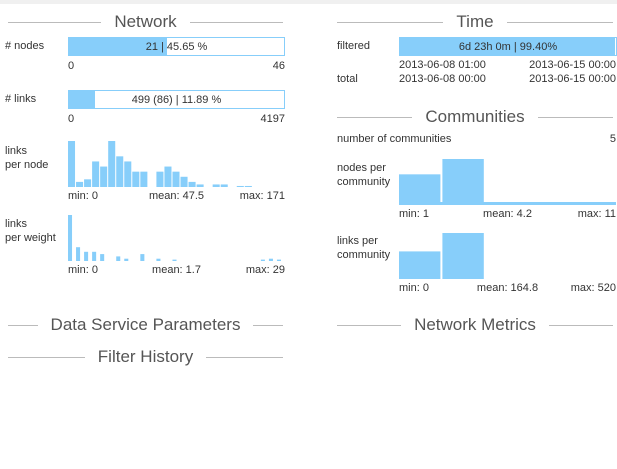 The image size is (617, 469). Describe the element at coordinates (176, 196) in the screenshot. I see `stat-mean: mean: 47.5` at that location.